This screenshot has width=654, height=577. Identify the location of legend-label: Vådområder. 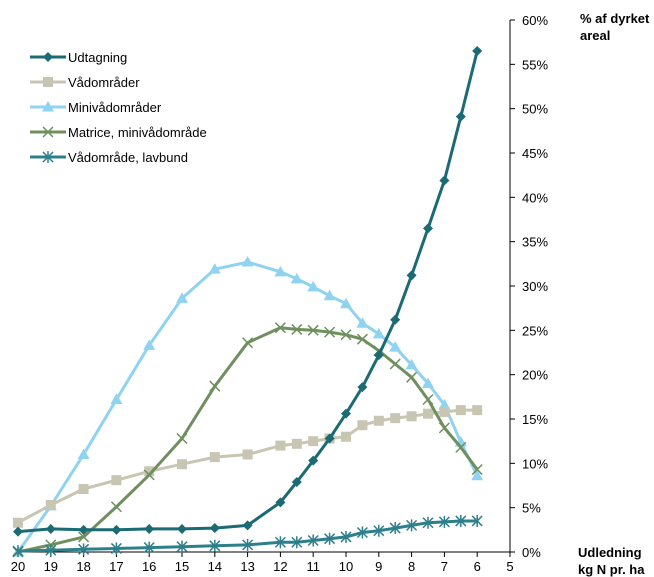
(104, 82).